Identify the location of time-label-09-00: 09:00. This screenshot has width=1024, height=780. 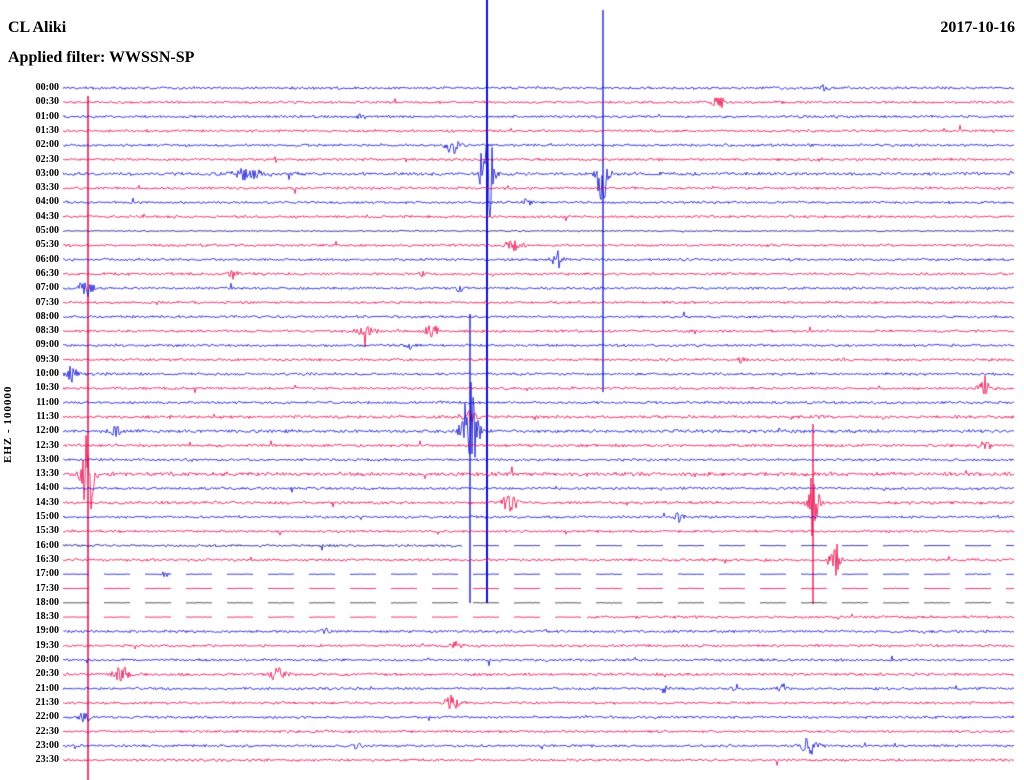
(47, 345).